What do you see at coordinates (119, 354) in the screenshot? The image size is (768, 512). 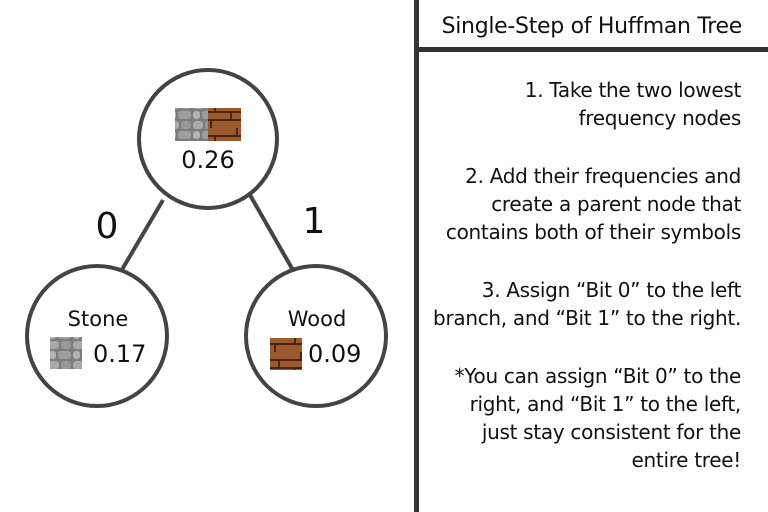 I see `left-child-frequency: 0.17` at bounding box center [119, 354].